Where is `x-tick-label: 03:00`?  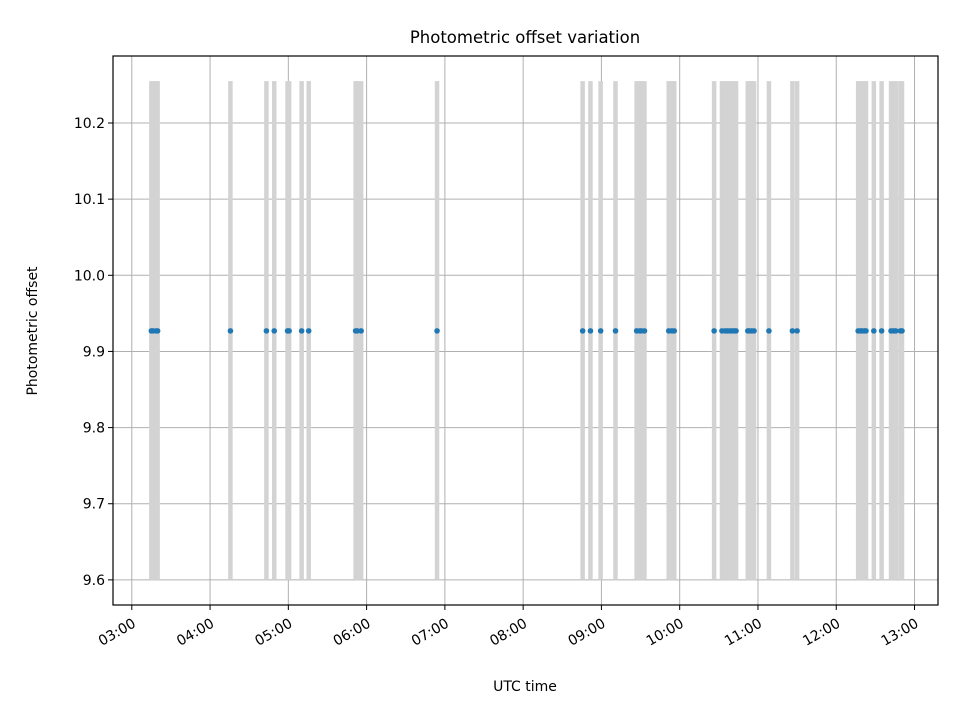
x-tick-label: 03:00 is located at coordinates (117, 633).